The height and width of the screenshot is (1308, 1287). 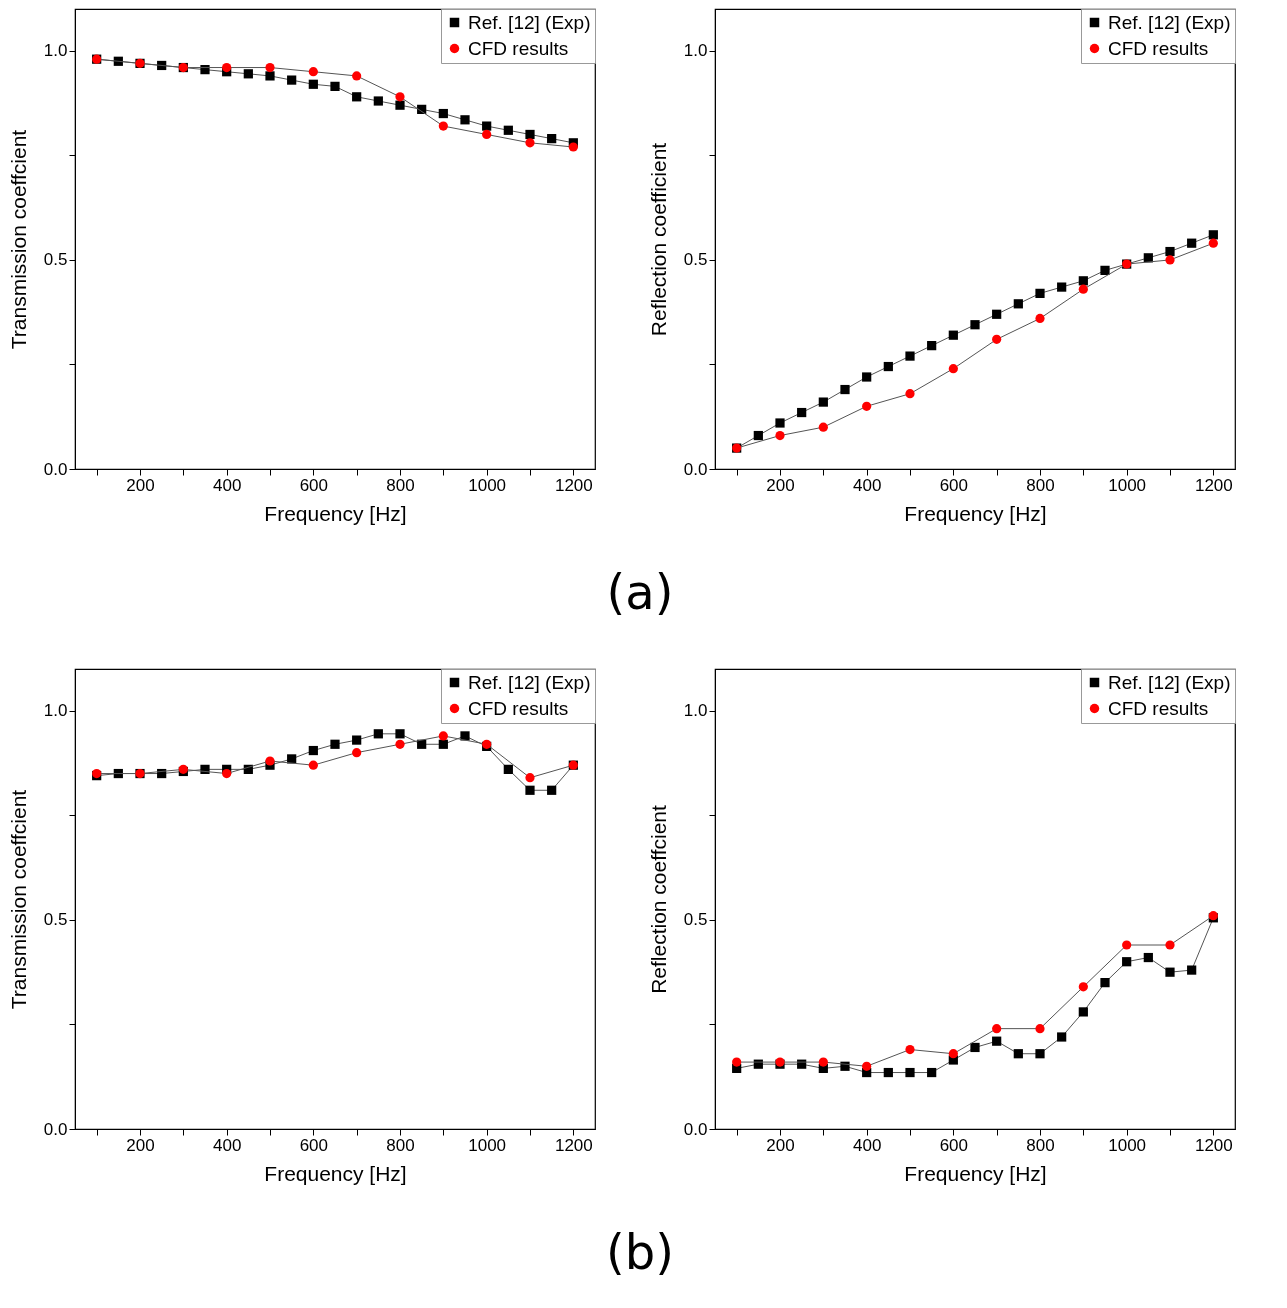 What do you see at coordinates (640, 1252) in the screenshot?
I see `text: (b)` at bounding box center [640, 1252].